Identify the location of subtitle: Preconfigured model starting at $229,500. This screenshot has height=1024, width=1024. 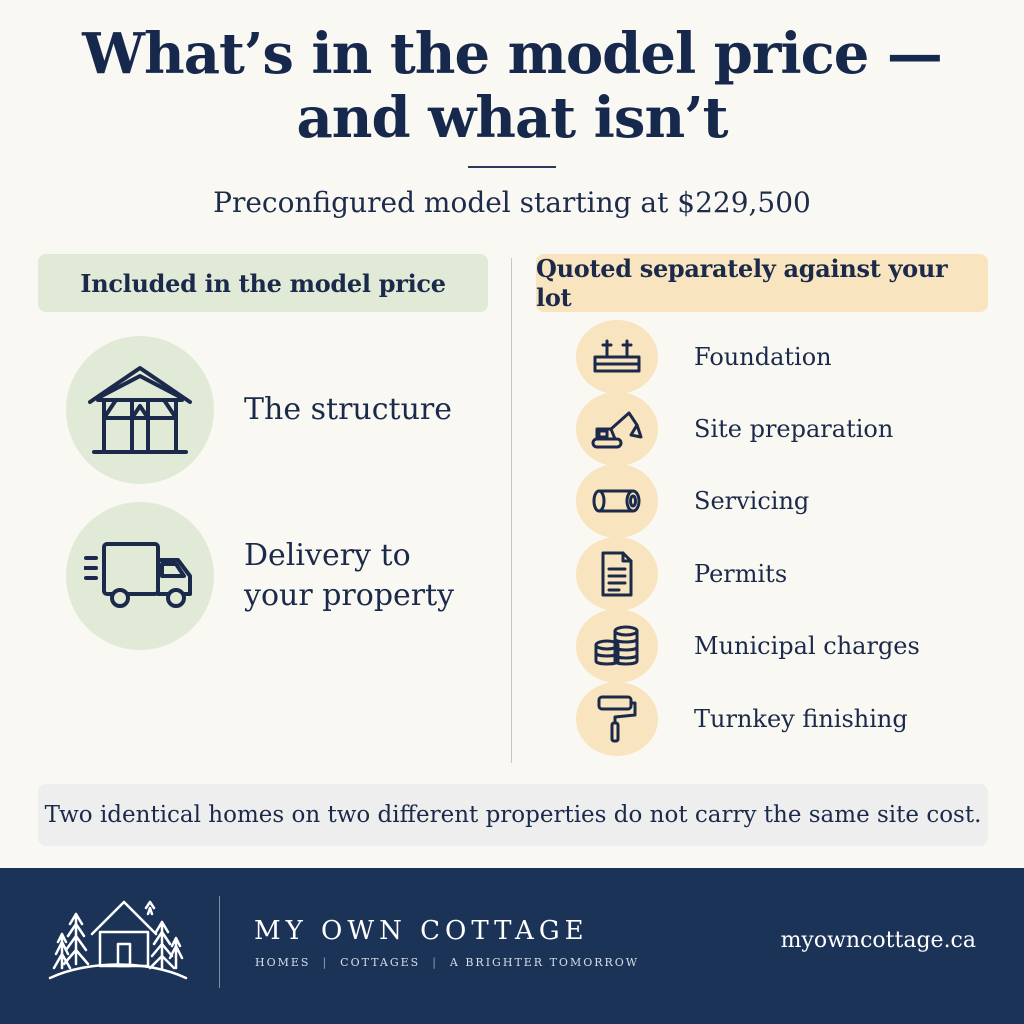
(512, 202).